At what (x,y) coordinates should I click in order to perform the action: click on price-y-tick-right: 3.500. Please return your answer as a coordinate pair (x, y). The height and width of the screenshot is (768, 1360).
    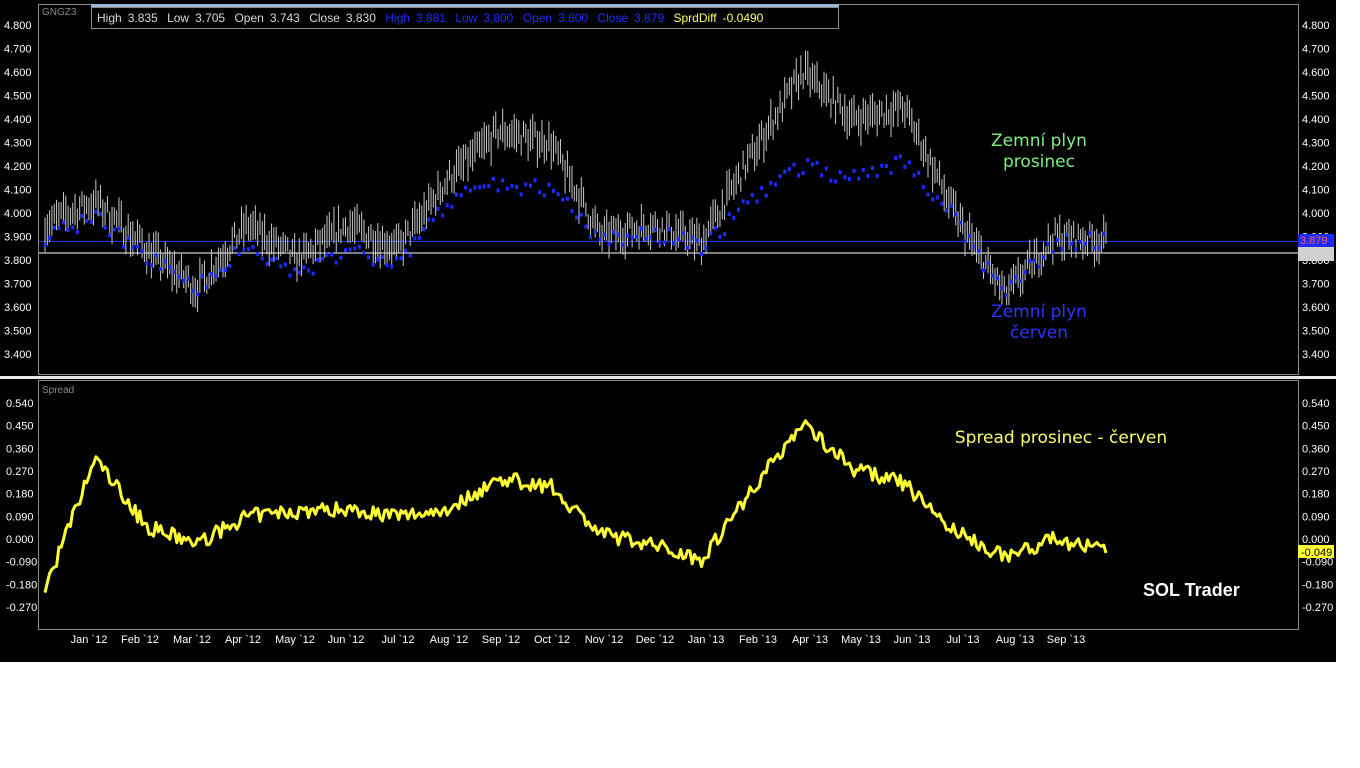
    Looking at the image, I should click on (1316, 332).